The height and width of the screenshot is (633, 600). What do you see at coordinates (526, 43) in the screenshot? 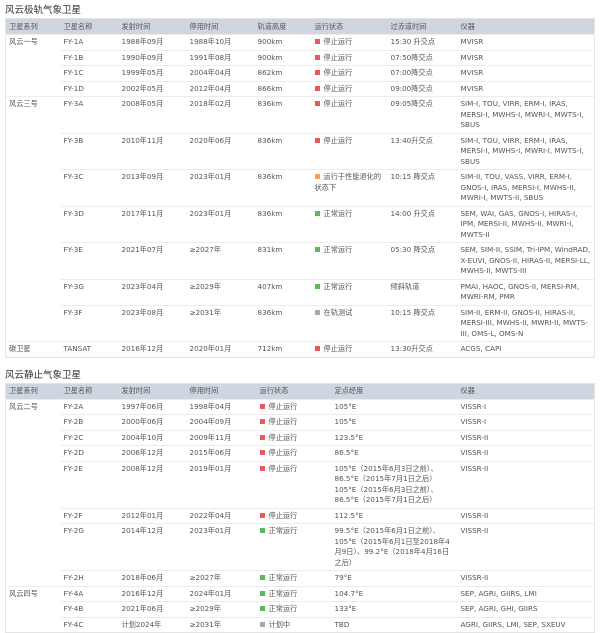
I see `cell: MVISR` at bounding box center [526, 43].